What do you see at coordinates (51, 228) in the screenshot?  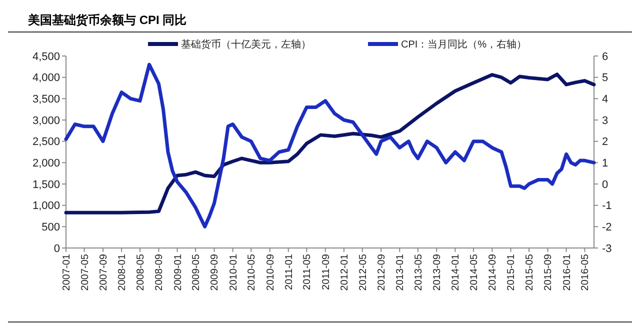 I see `y-tick-label: 500` at bounding box center [51, 228].